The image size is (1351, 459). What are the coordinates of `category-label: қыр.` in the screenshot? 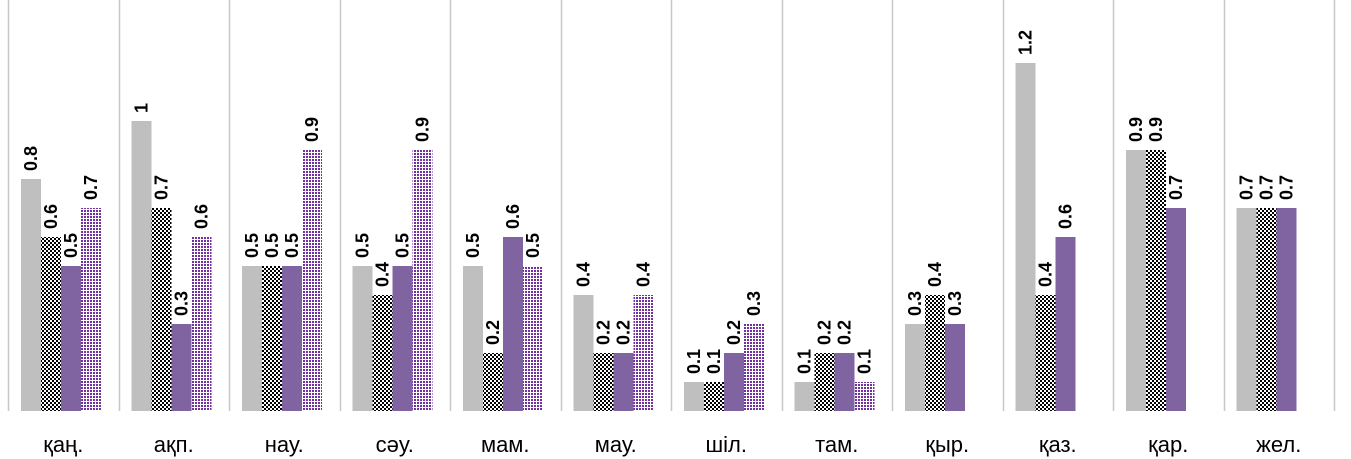 It's located at (947, 444).